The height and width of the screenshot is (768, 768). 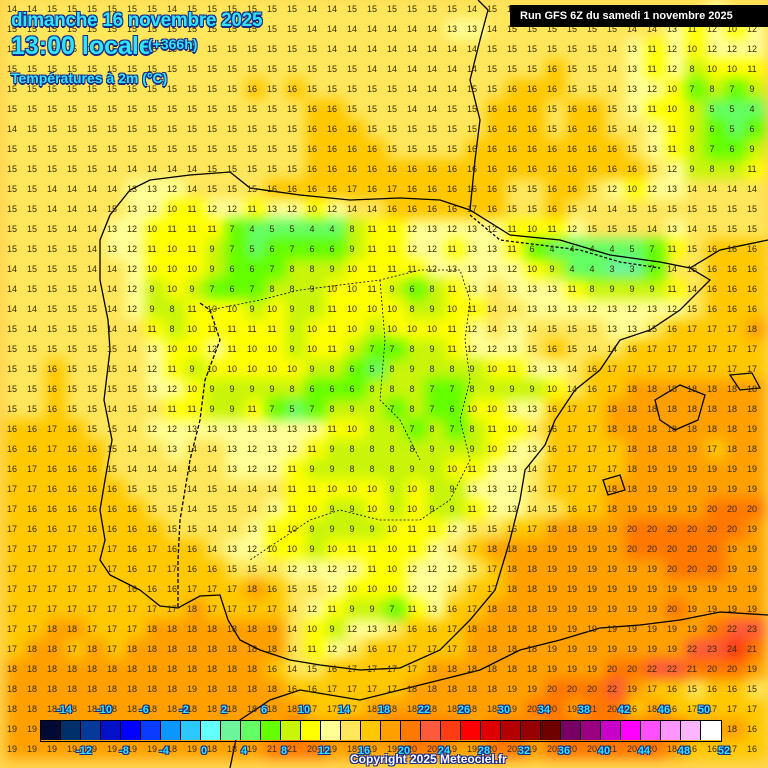 I want to click on temperature-value: 10, so click(x=171, y=349).